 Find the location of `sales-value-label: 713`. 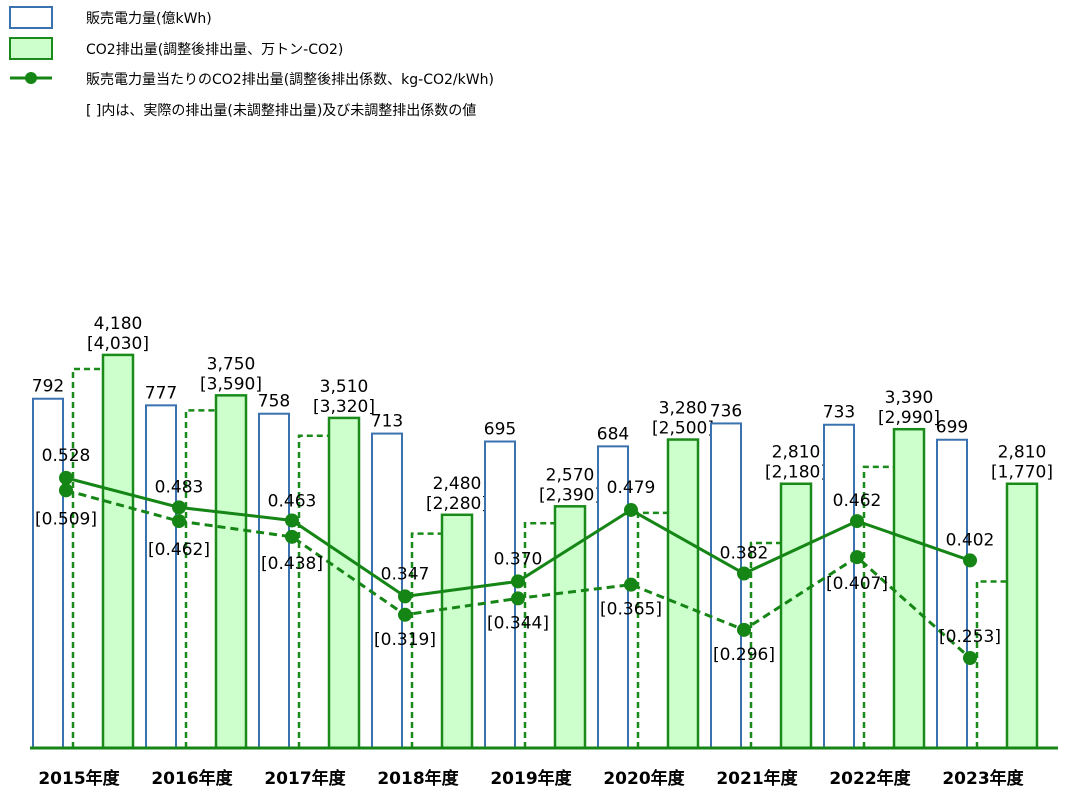

sales-value-label: 713 is located at coordinates (387, 422).